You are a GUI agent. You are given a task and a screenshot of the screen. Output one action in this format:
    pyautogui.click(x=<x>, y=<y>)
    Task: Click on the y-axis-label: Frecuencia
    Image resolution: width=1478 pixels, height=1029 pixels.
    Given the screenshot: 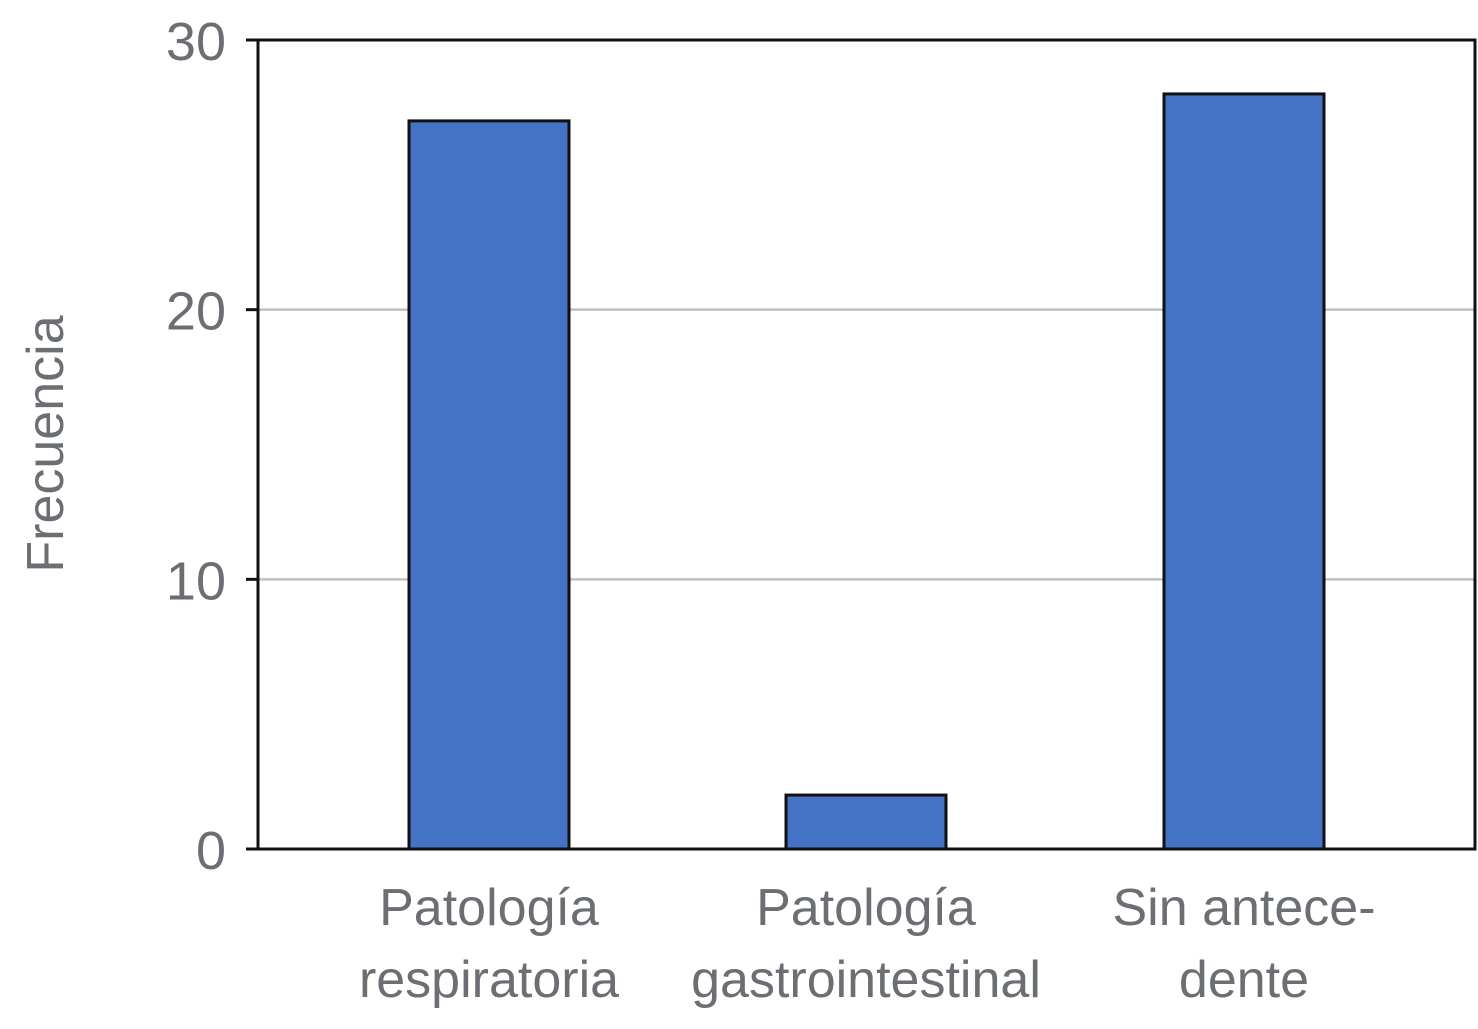 What is the action you would take?
    pyautogui.click(x=46, y=443)
    